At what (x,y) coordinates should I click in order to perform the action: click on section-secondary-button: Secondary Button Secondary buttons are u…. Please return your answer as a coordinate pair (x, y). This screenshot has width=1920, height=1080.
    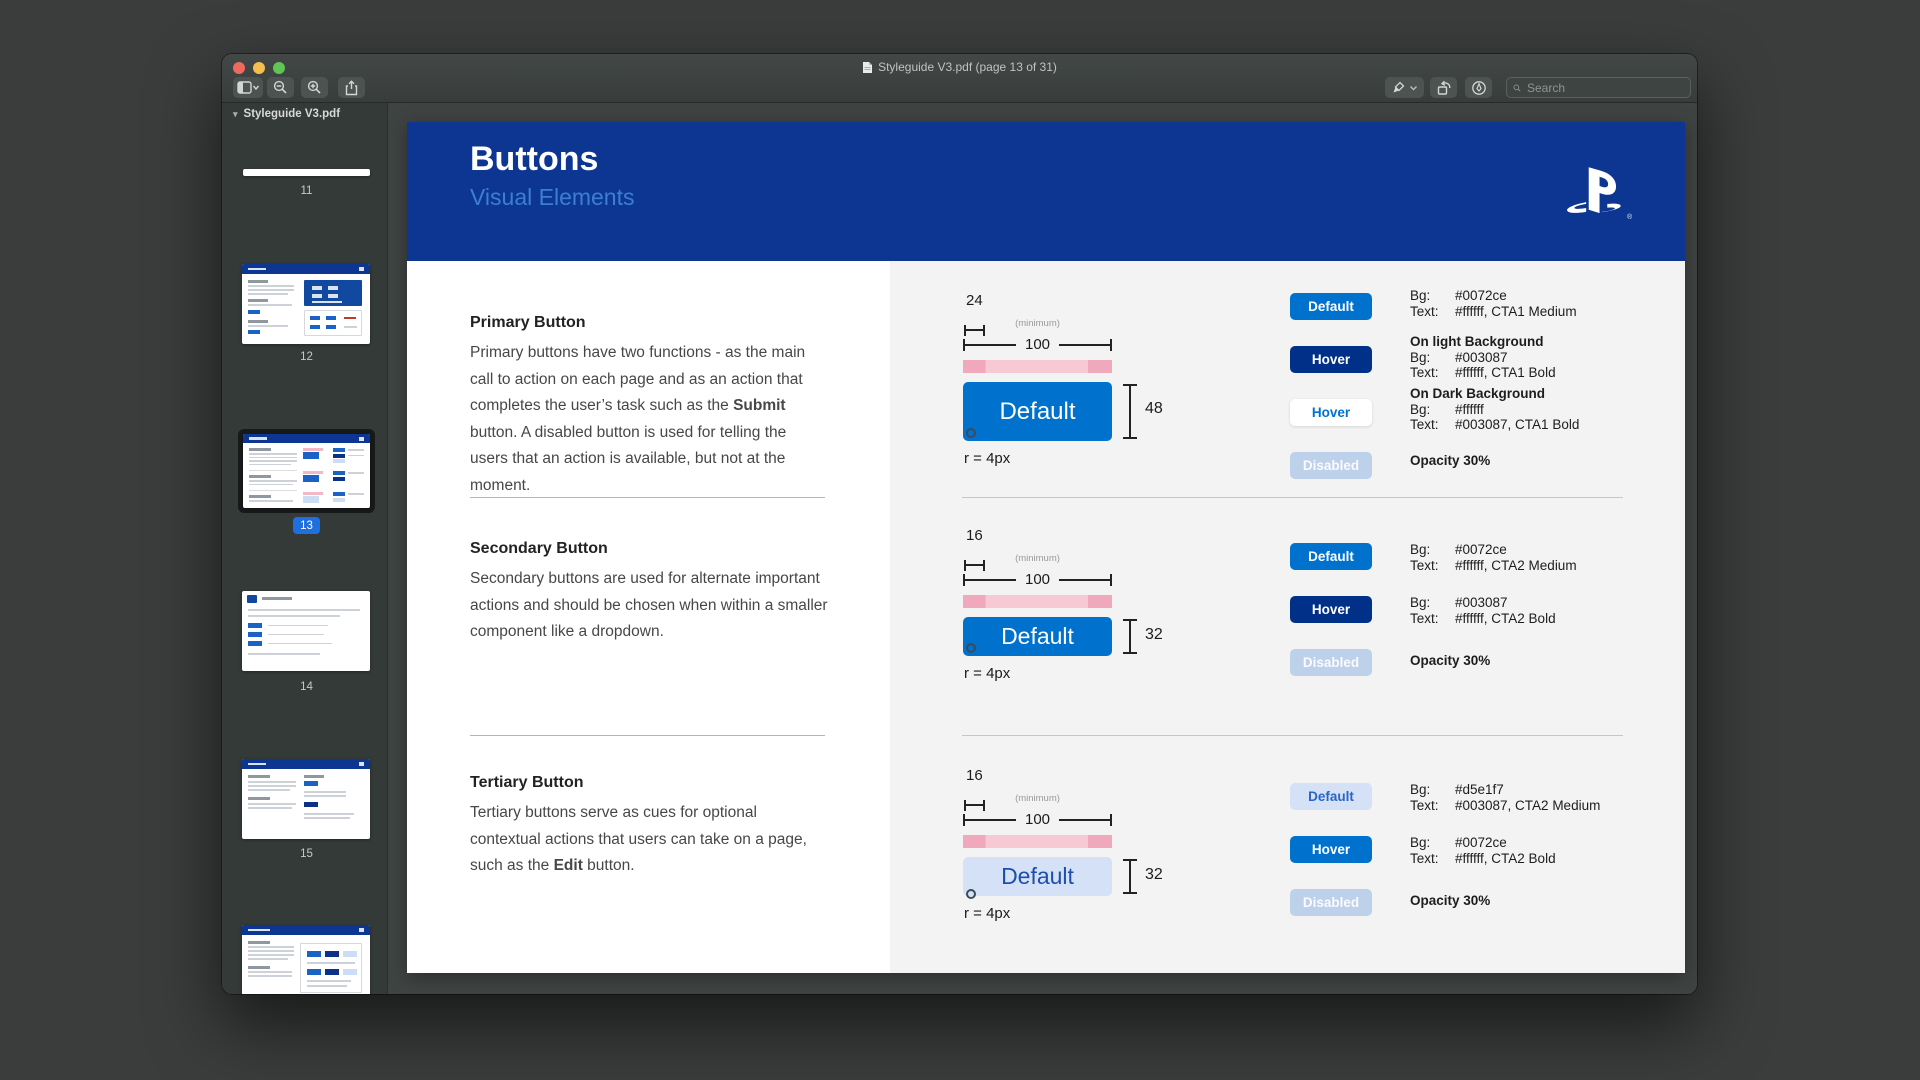
    Looking at the image, I should click on (649, 593).